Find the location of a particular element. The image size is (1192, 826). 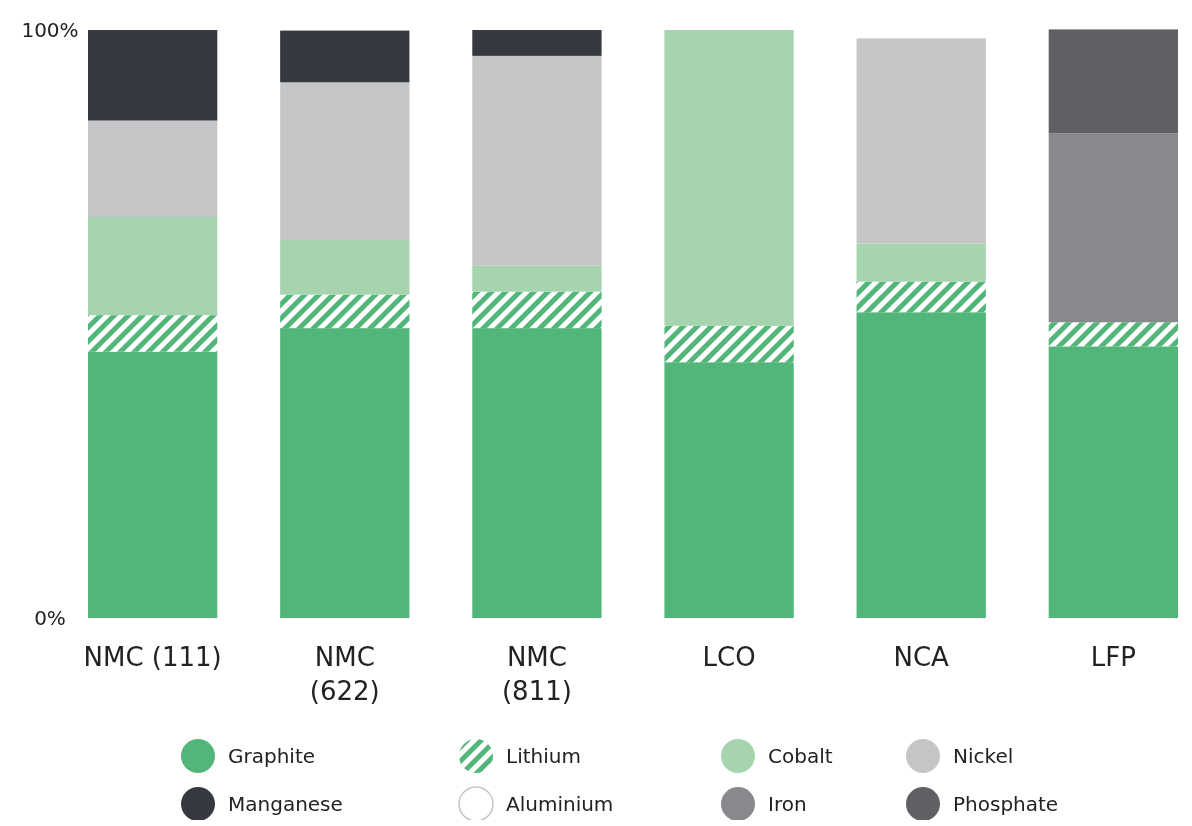

legend-label: Iron is located at coordinates (787, 804).